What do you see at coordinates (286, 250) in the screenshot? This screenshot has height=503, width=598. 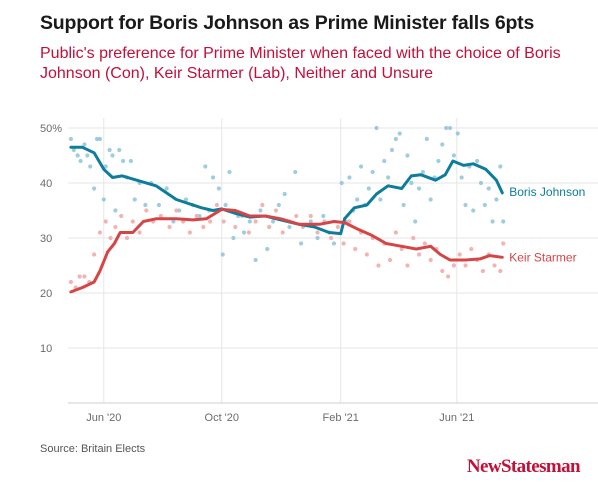 I see `starmer-trend-line` at bounding box center [286, 250].